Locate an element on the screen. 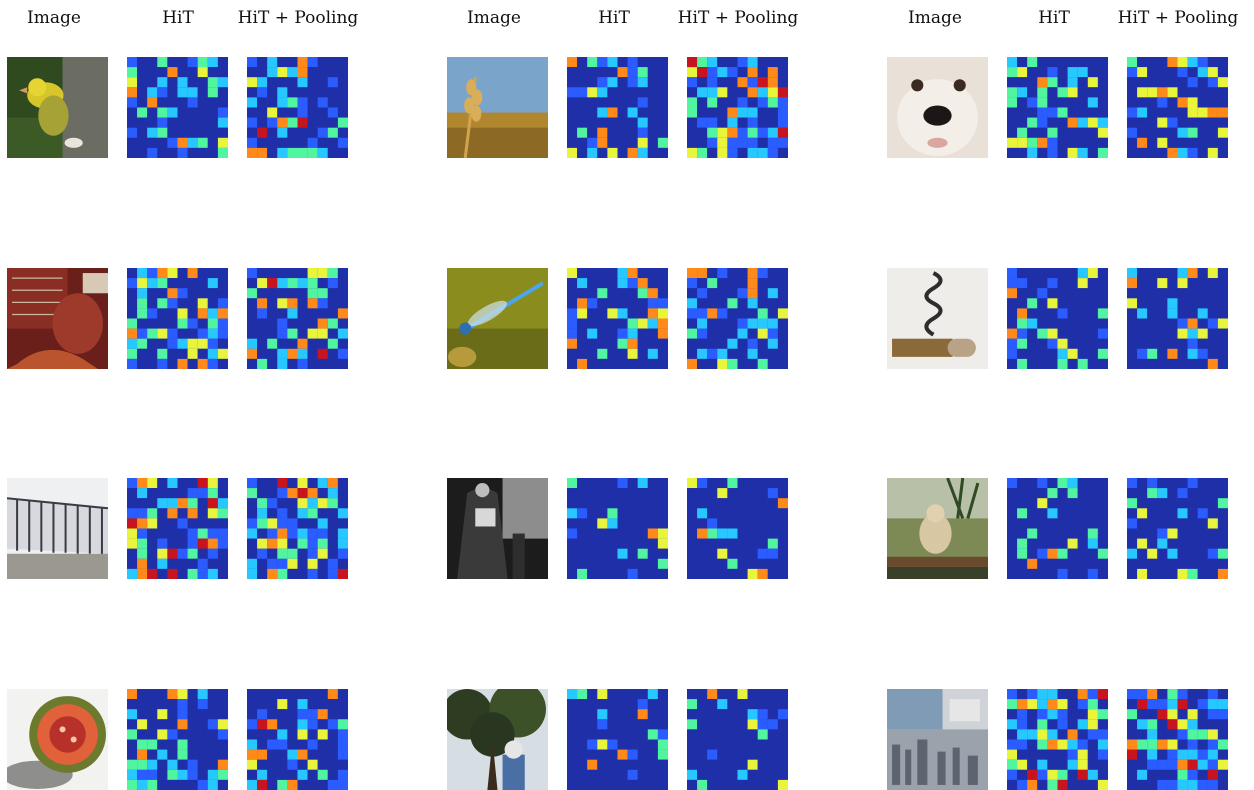 This screenshot has width=1254, height=790. header-image-1: Image is located at coordinates (54, 18).